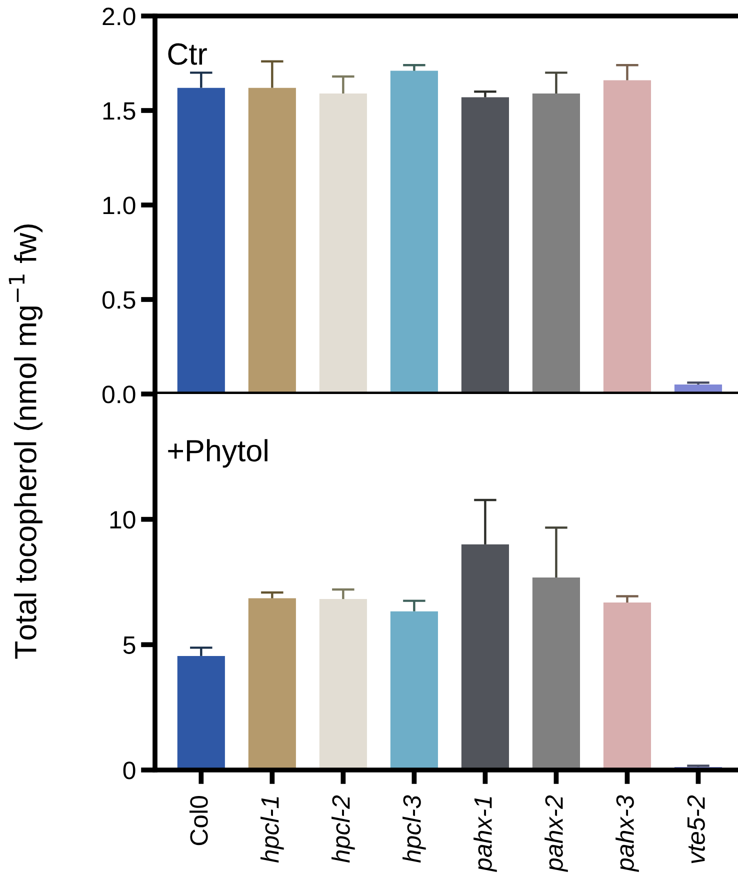 This screenshot has height=882, width=738. I want to click on y-tick-label: 2.0, so click(119, 17).